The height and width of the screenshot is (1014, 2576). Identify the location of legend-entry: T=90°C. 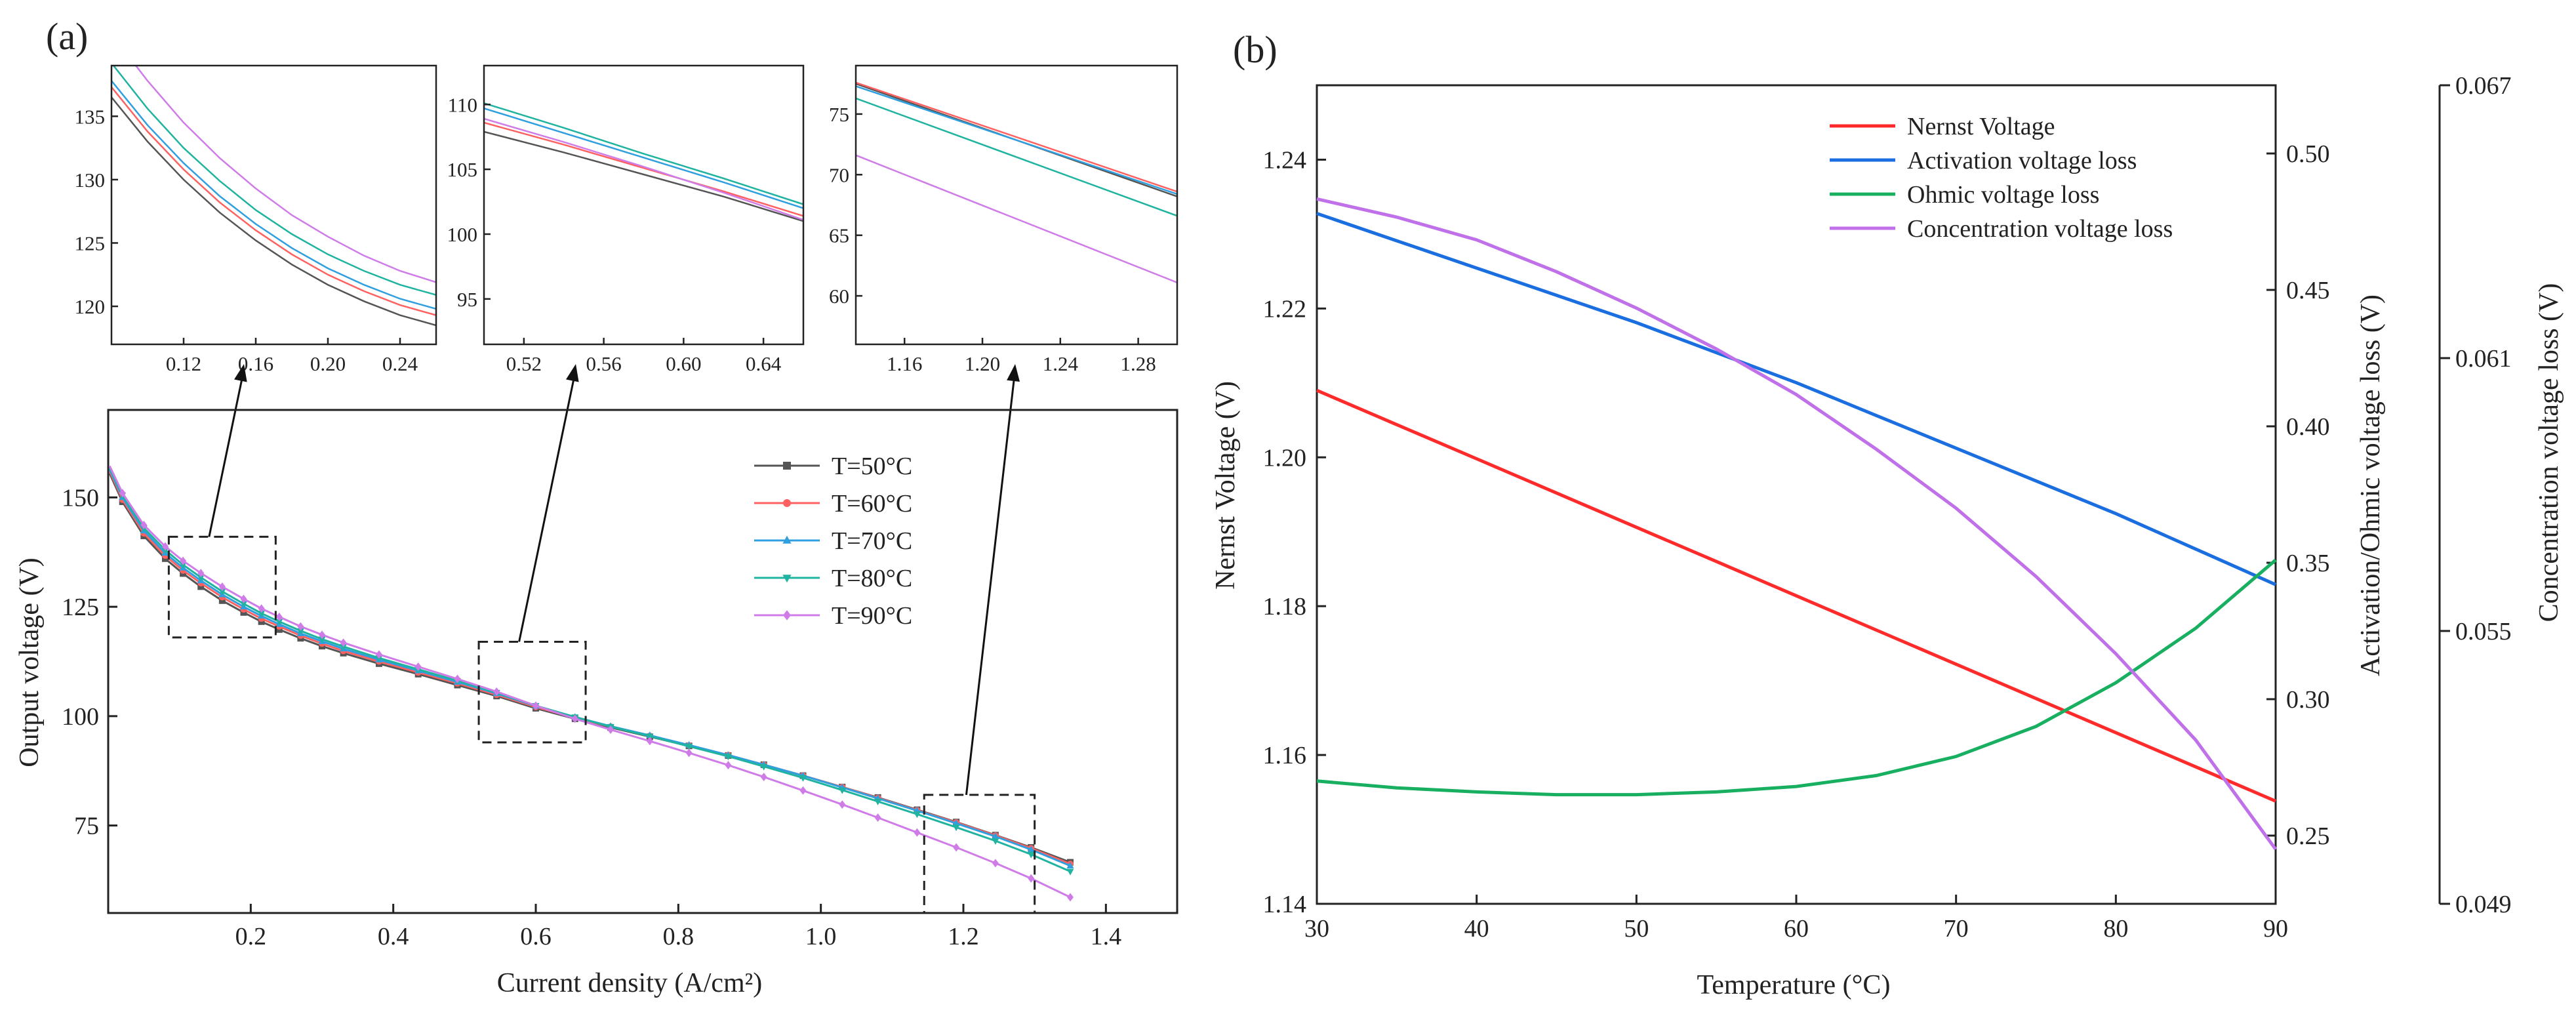
(872, 616).